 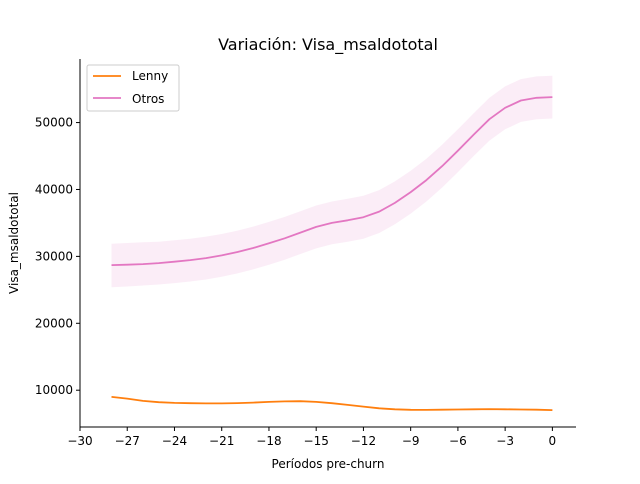 What do you see at coordinates (54, 189) in the screenshot?
I see `y-tick-label: 40000` at bounding box center [54, 189].